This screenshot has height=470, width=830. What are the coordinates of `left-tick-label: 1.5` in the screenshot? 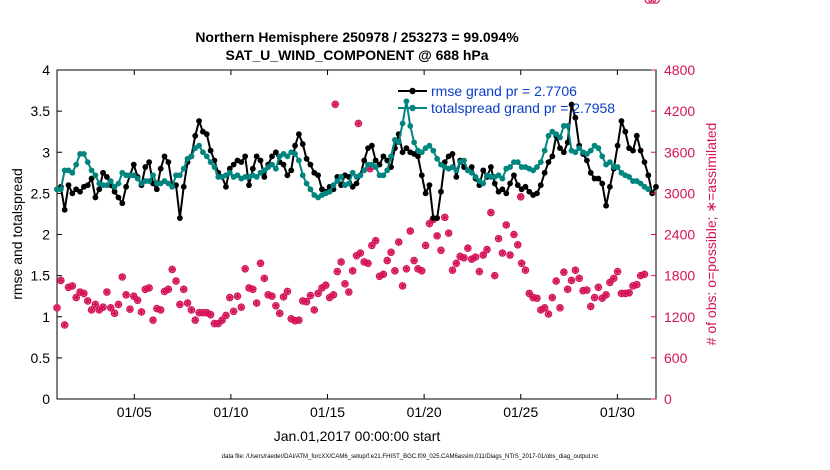 It's located at (41, 276).